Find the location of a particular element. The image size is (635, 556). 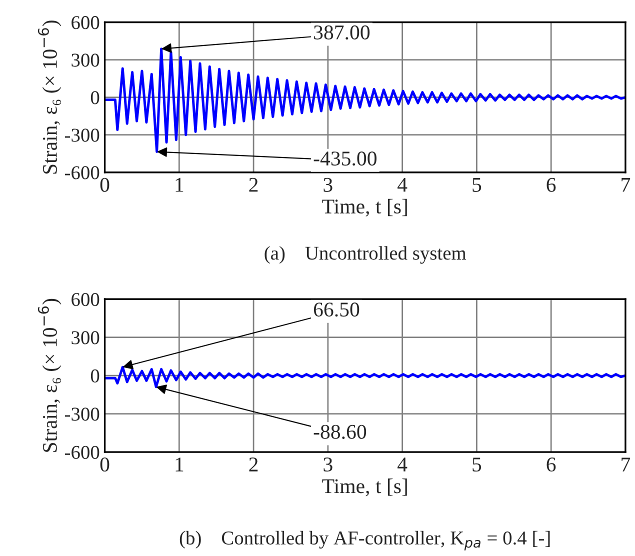

annotation: -435.00 is located at coordinates (345, 159).